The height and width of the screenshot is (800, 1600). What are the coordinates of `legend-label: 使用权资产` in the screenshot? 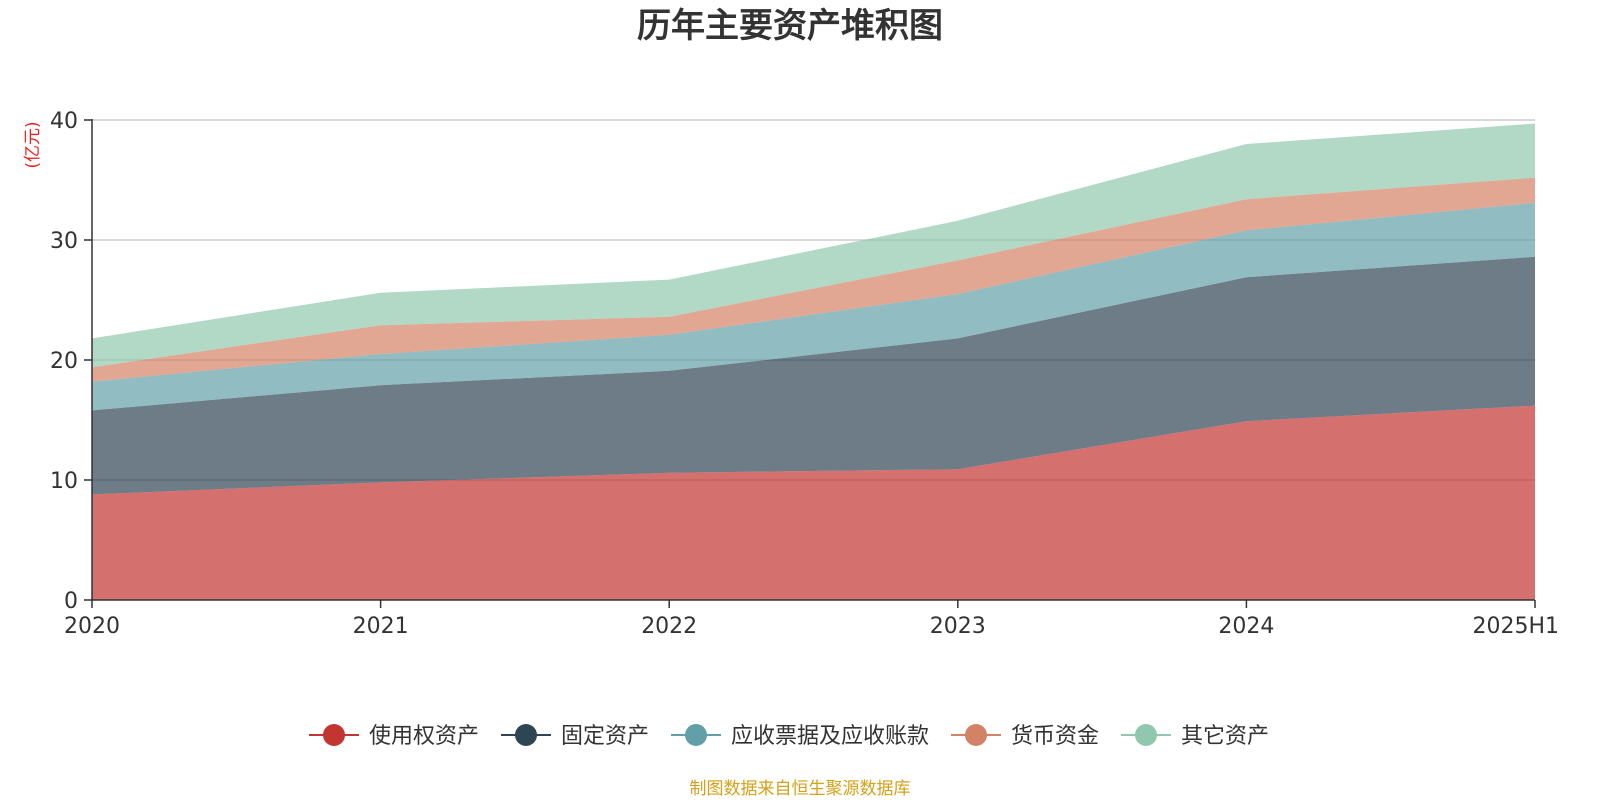 It's located at (424, 736).